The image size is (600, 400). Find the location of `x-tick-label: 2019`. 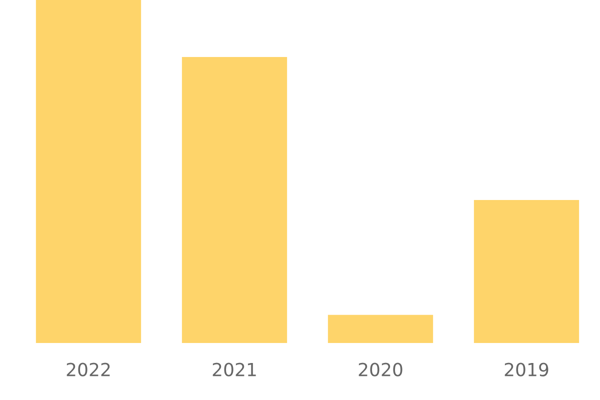

x-tick-label: 2019 is located at coordinates (526, 369).